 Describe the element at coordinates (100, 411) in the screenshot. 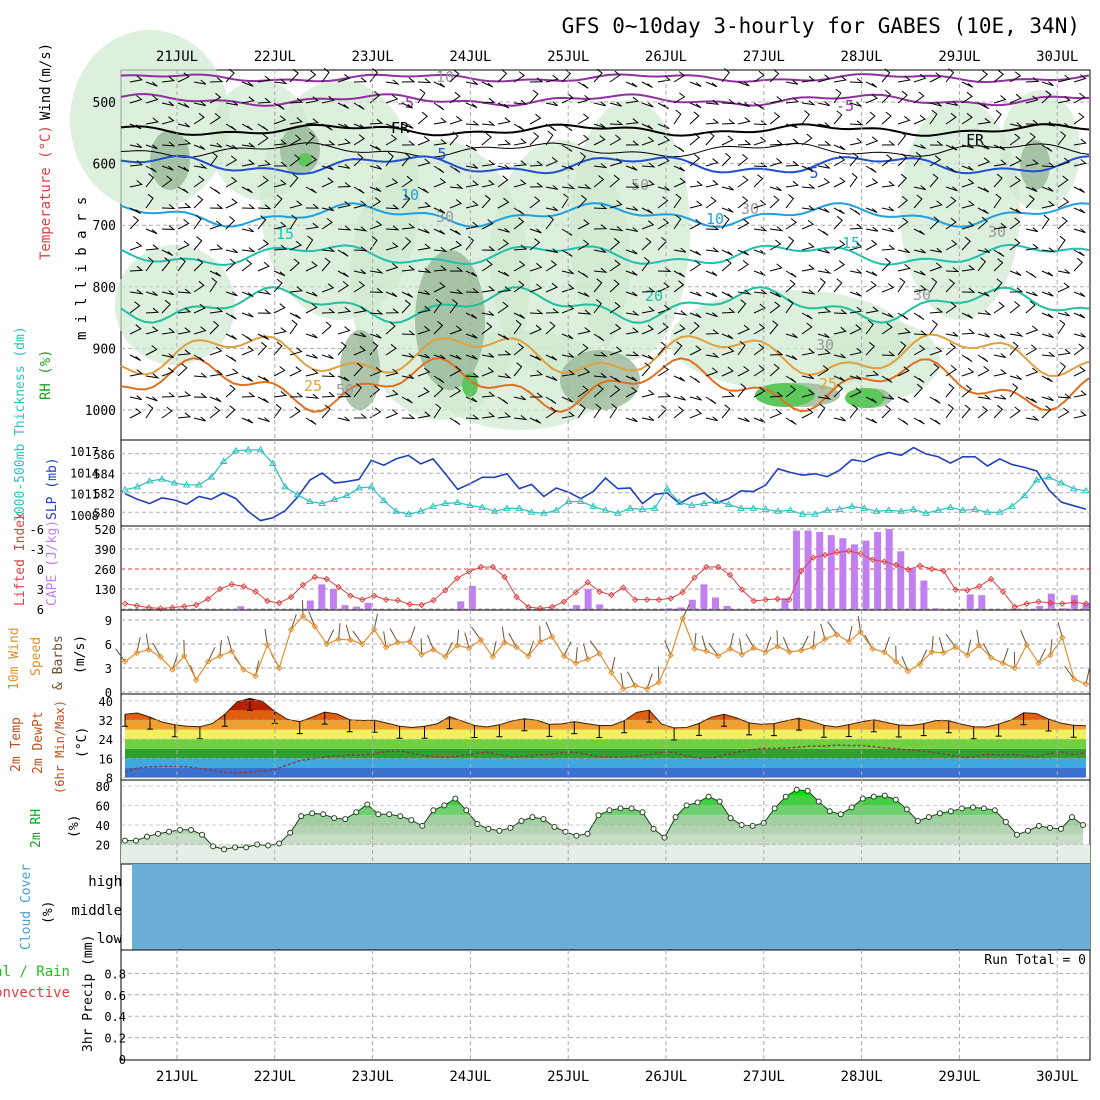

I see `pressure-tick: 1000` at that location.